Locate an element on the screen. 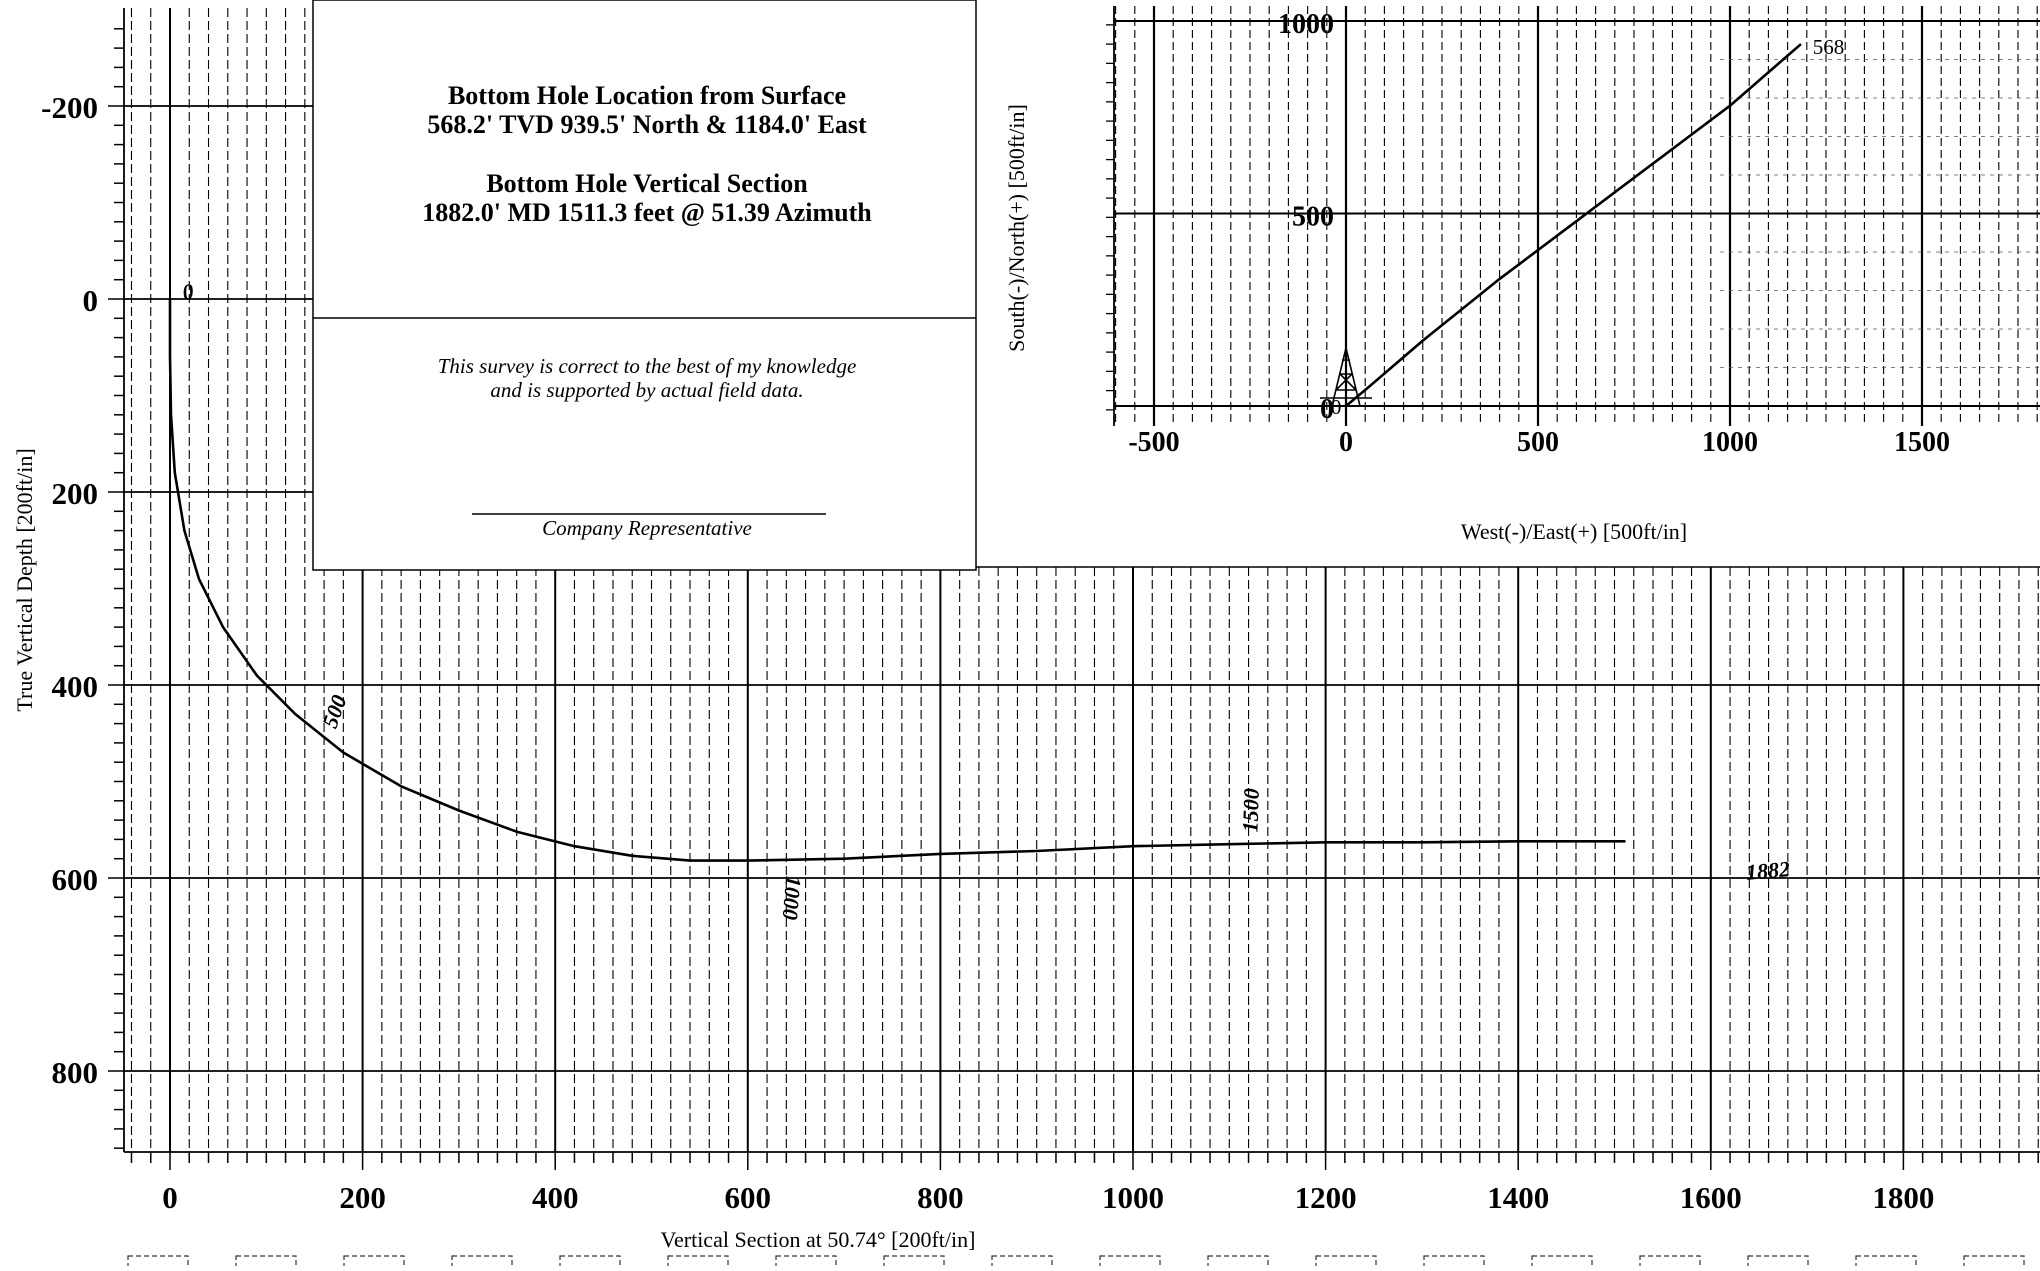 Image resolution: width=2040 pixels, height=1271 pixels. x-tick-label: 200 is located at coordinates (362, 1197).